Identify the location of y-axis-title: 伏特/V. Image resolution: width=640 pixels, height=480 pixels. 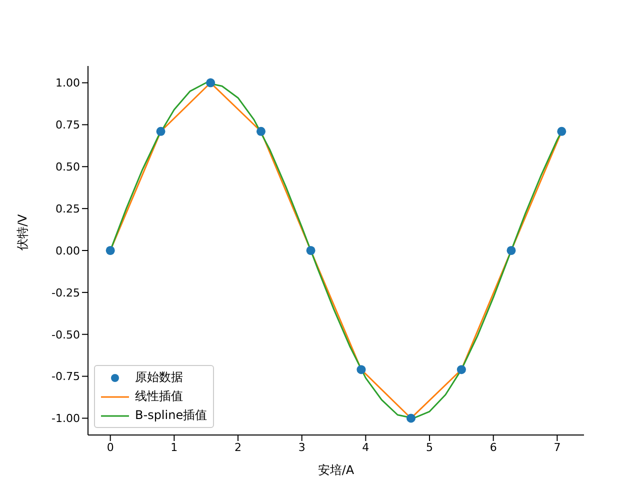
(22, 231).